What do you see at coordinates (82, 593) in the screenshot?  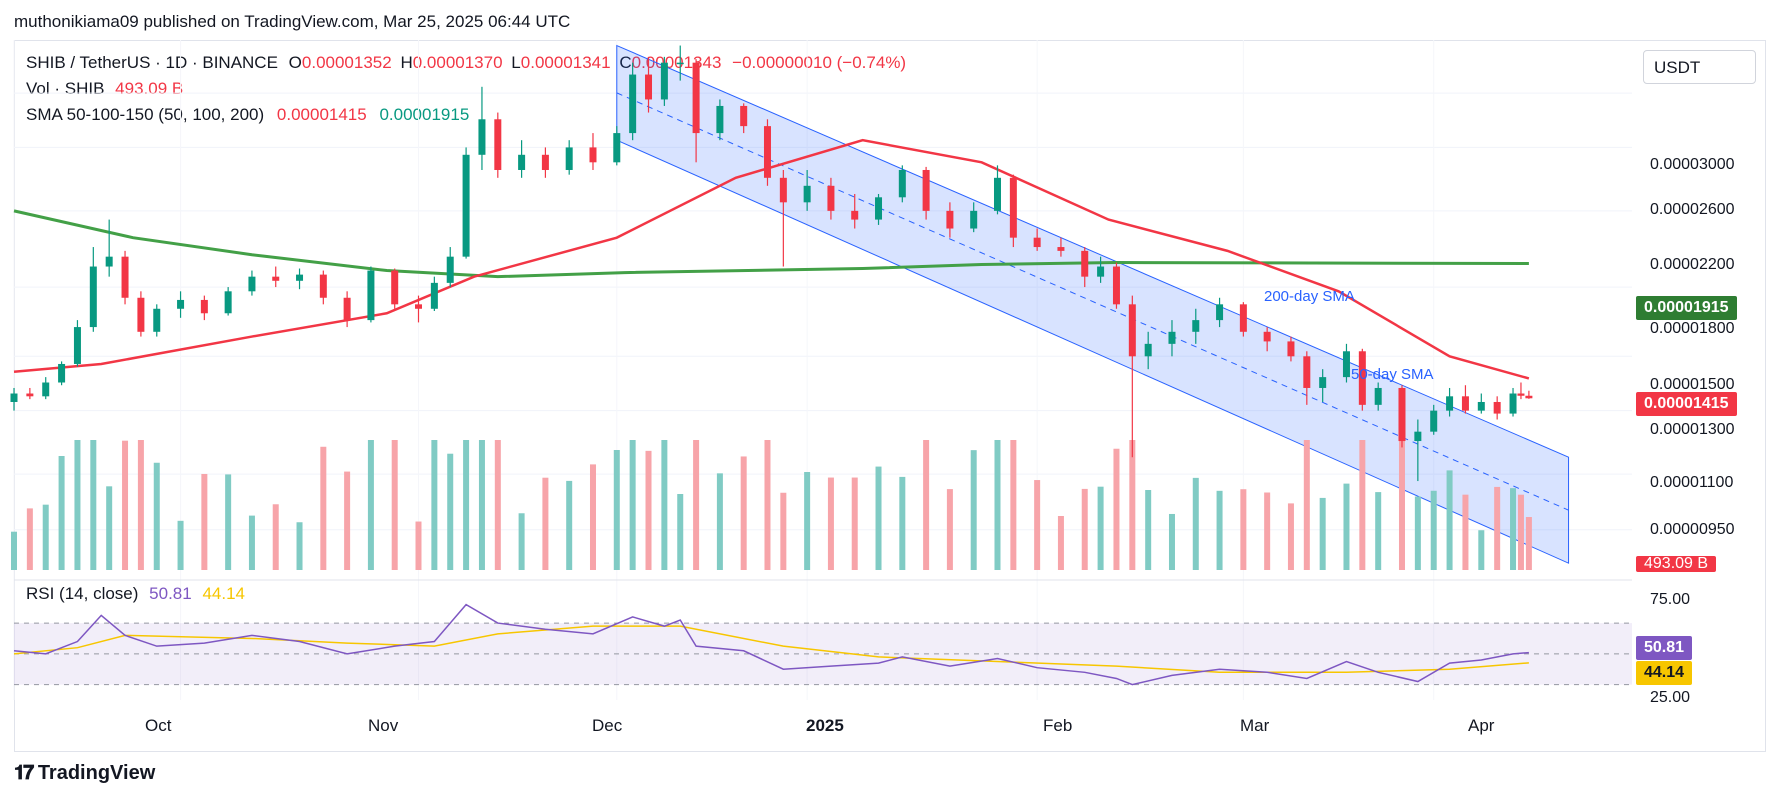 I see `rsi-label: RSI (14, close)` at bounding box center [82, 593].